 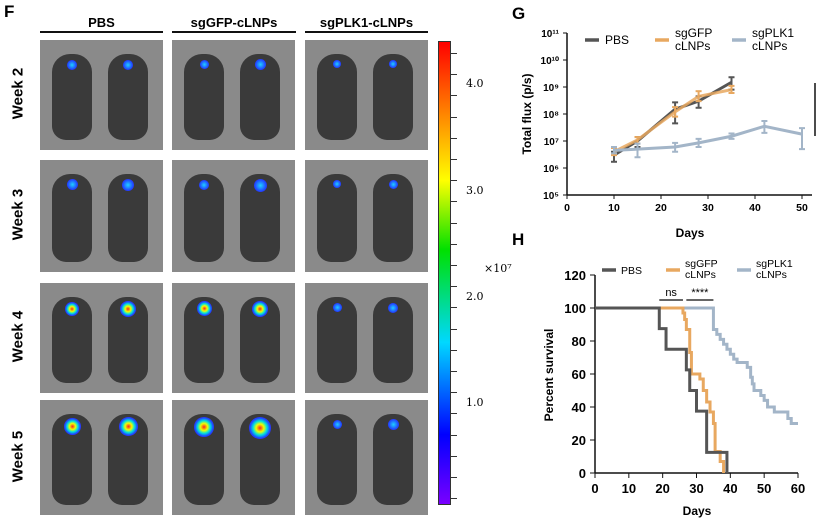 What do you see at coordinates (527, 113) in the screenshot?
I see `y-axis-label: Total flux (p/s)` at bounding box center [527, 113].